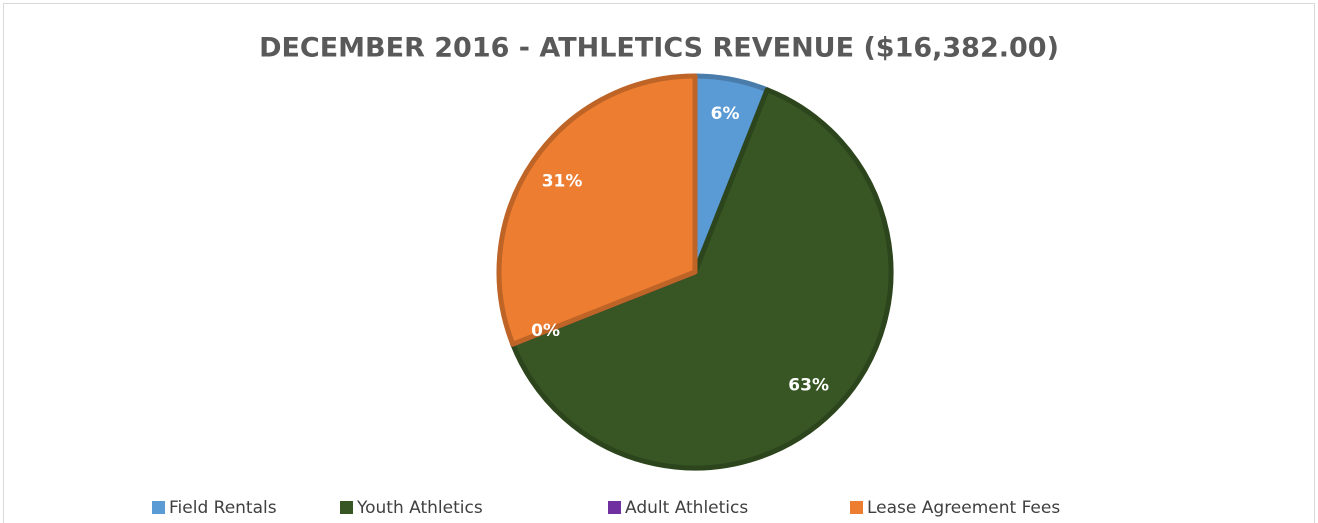  I want to click on legend-label: Adult Athletics, so click(686, 508).